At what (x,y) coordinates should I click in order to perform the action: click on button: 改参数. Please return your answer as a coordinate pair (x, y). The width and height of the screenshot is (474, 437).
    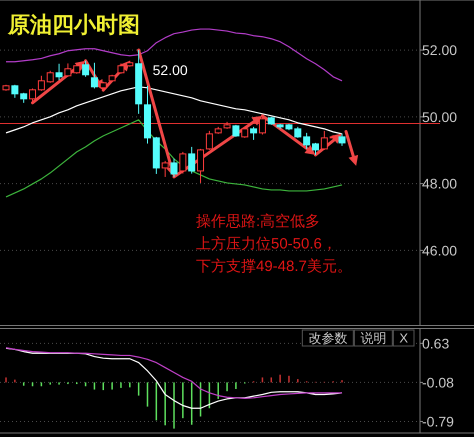
    Looking at the image, I should click on (328, 338).